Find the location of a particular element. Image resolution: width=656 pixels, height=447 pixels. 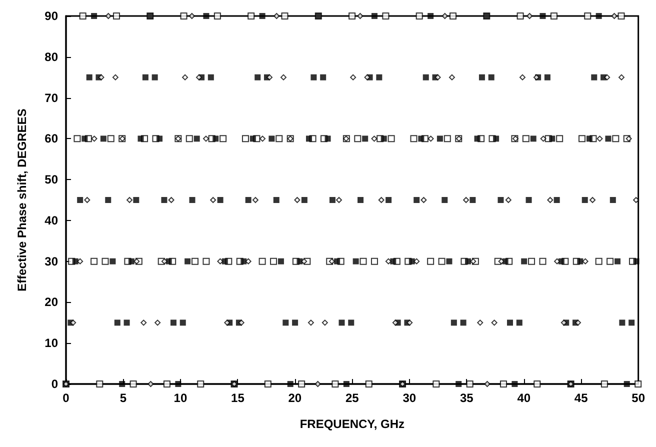

y-tick-label: 70 is located at coordinates (51, 97).